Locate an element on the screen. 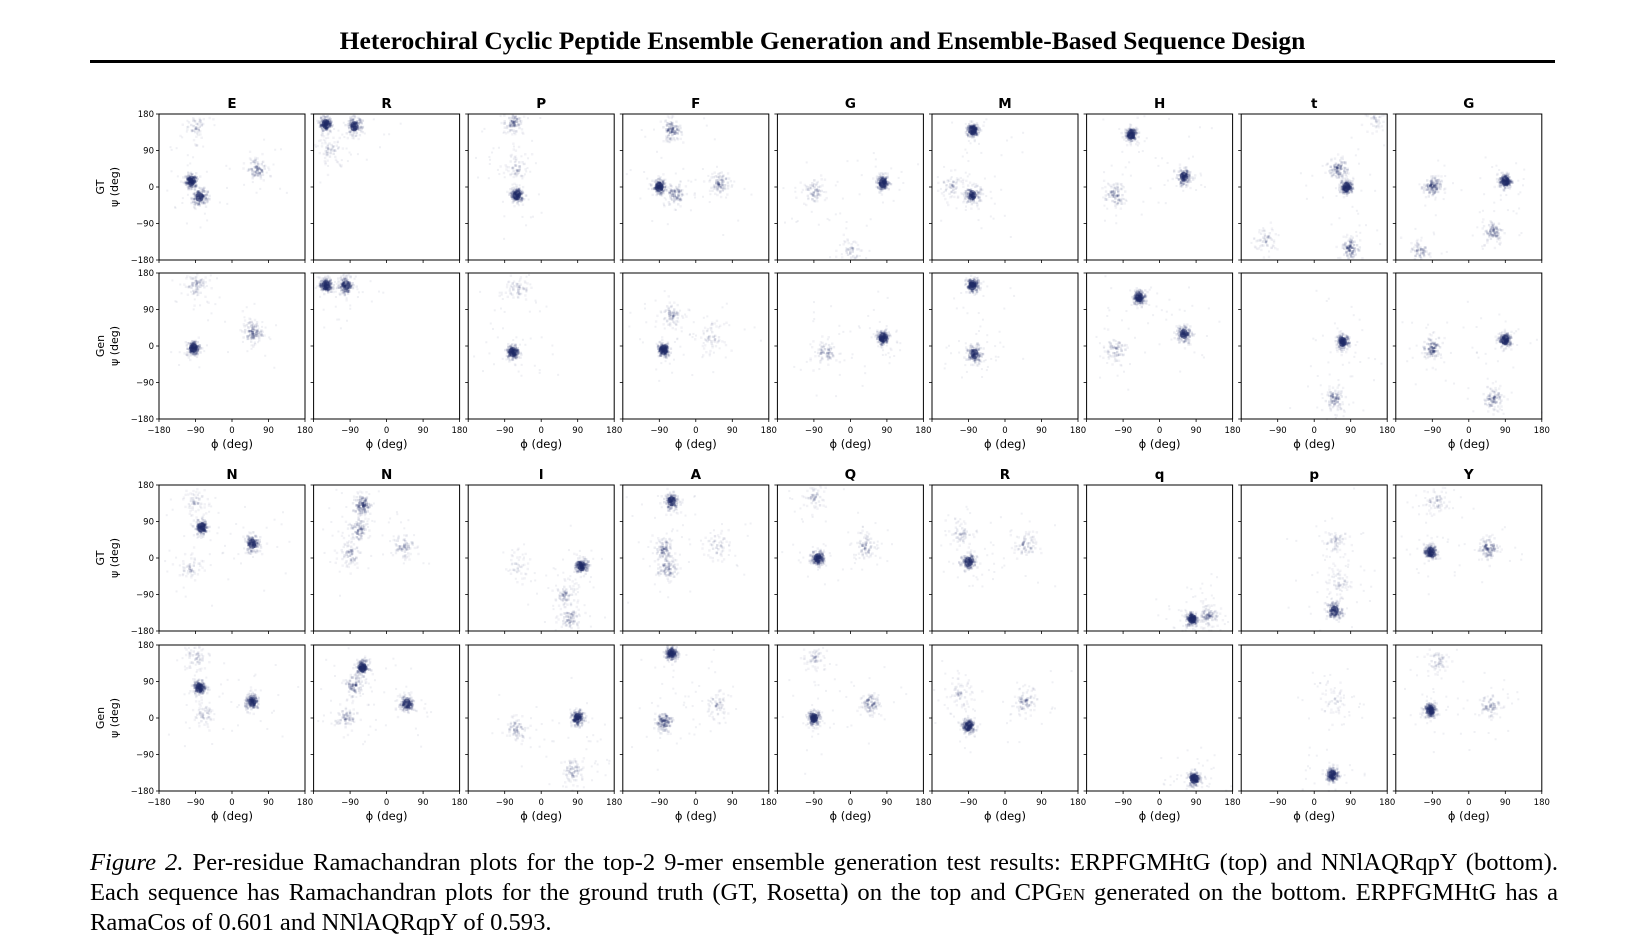 The width and height of the screenshot is (1639, 938). x-tick-label: 0 is located at coordinates (540, 431).